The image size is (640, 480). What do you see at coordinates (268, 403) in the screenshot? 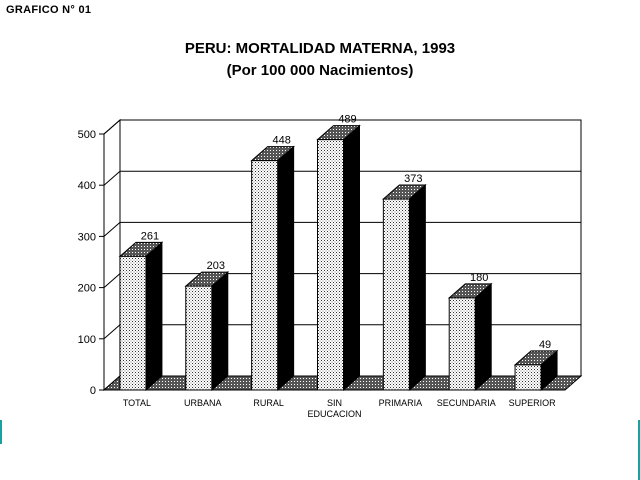
I see `x-tick-label: RURAL` at bounding box center [268, 403].